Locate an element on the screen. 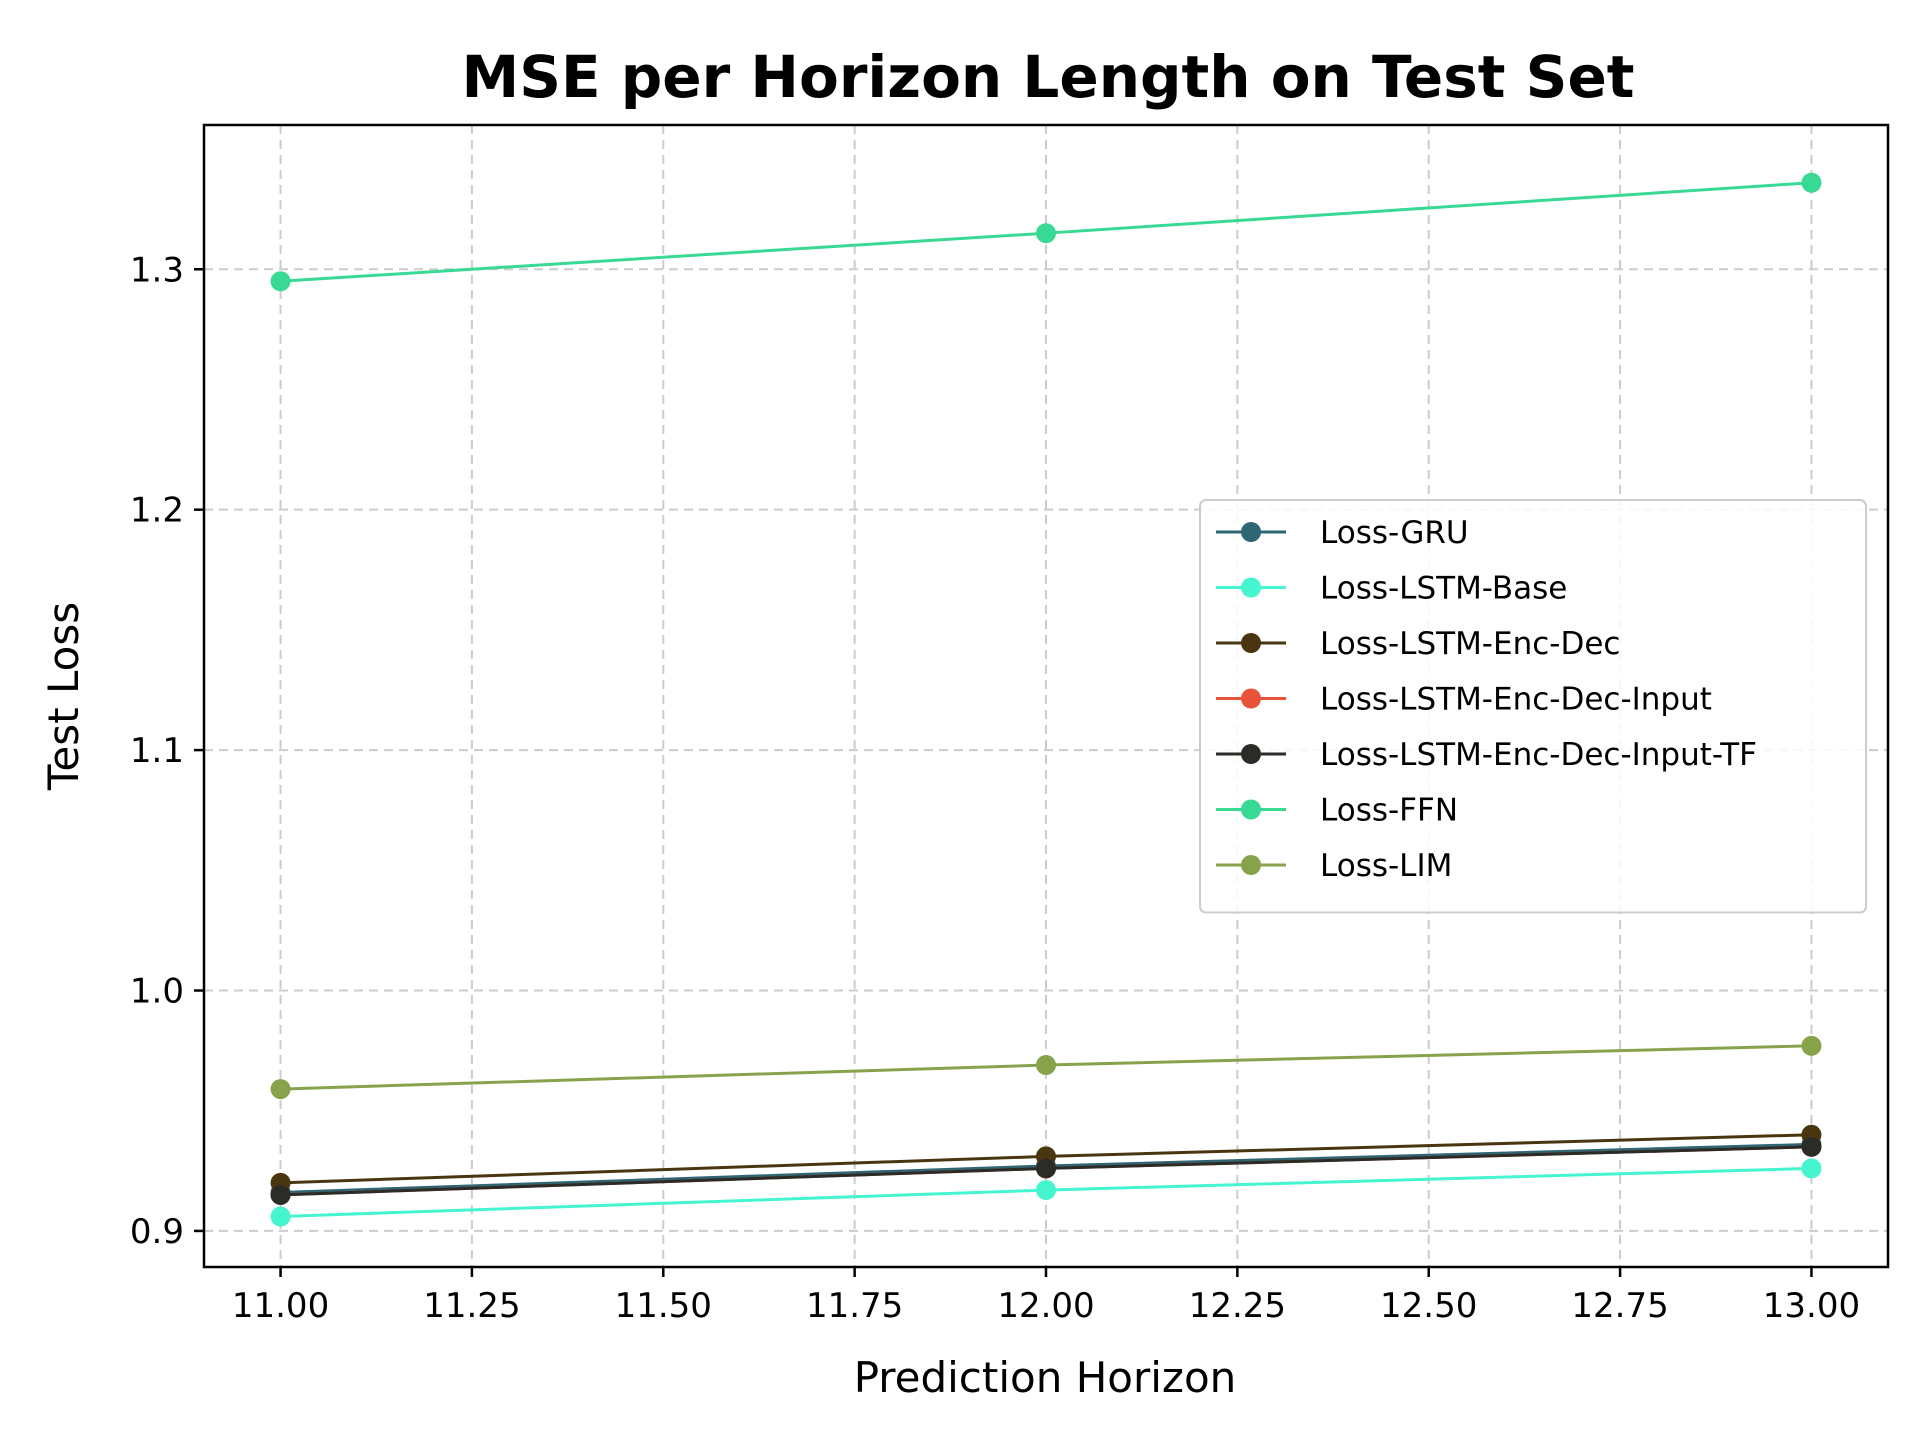  legend-entry: Loss-LSTM-Enc-Dec-Input is located at coordinates (1464, 700).